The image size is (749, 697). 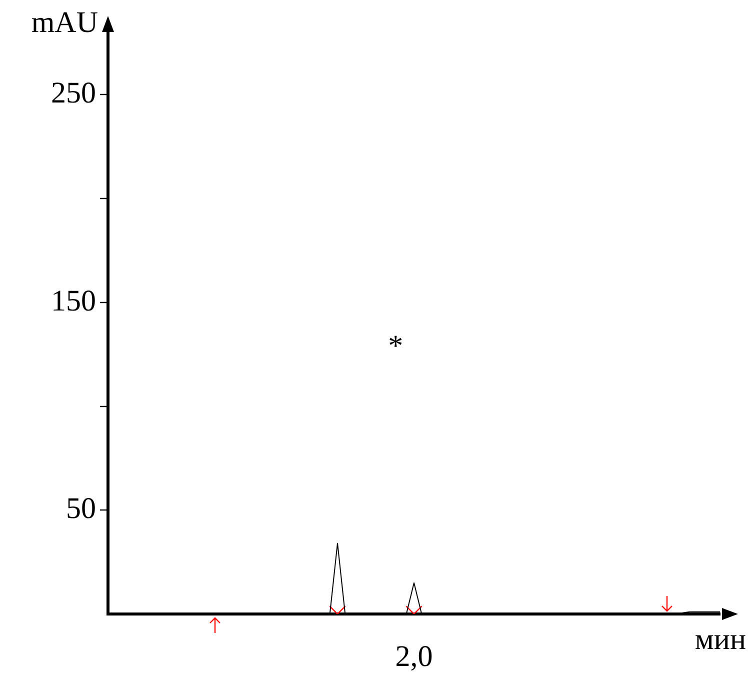 I want to click on x-axis-title: мин, so click(x=720, y=639).